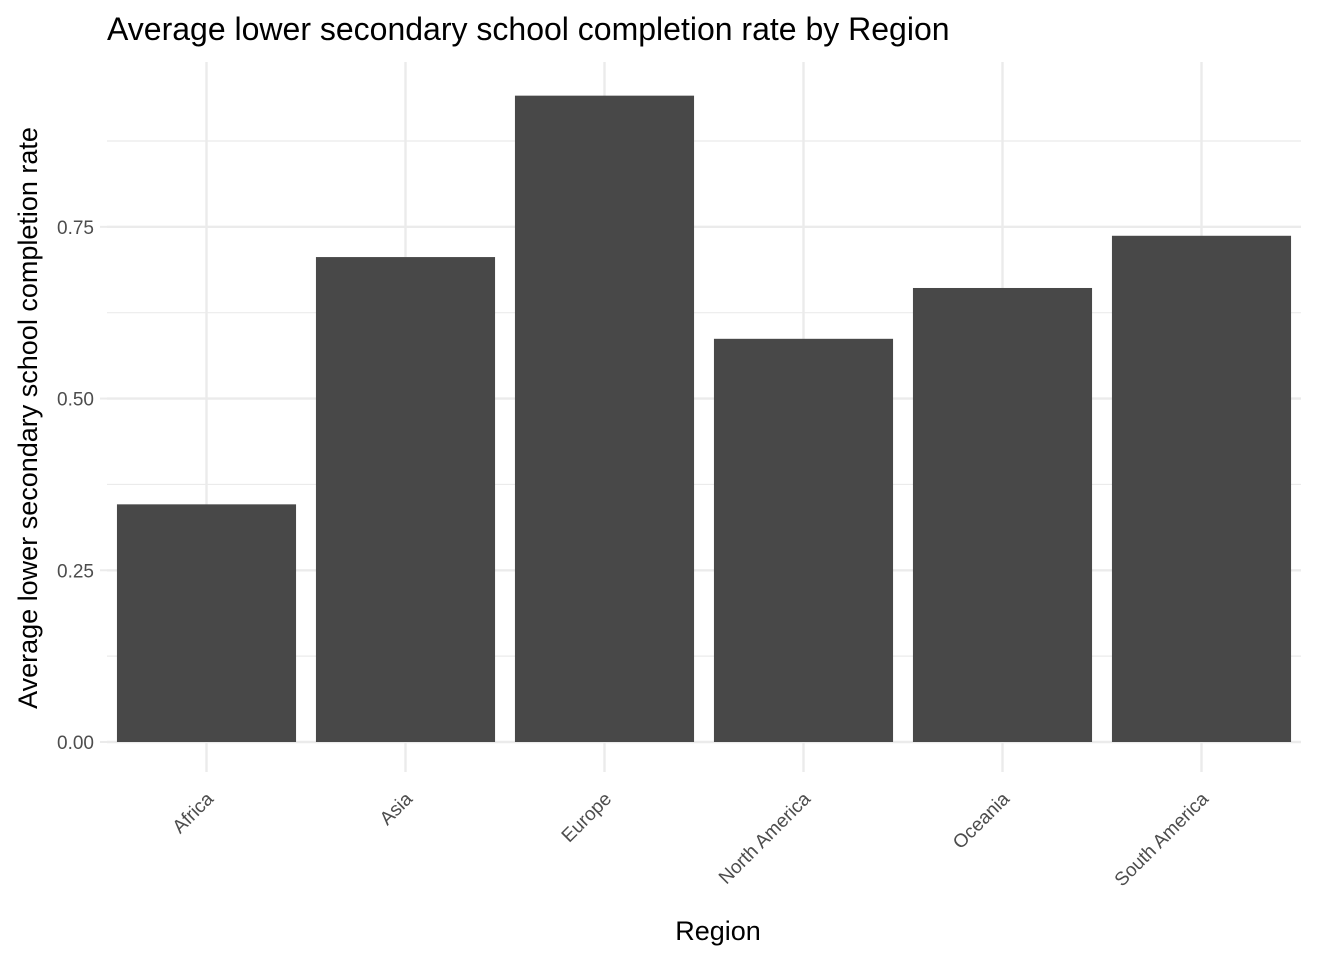  What do you see at coordinates (1002, 514) in the screenshot?
I see `bar-oceania` at bounding box center [1002, 514].